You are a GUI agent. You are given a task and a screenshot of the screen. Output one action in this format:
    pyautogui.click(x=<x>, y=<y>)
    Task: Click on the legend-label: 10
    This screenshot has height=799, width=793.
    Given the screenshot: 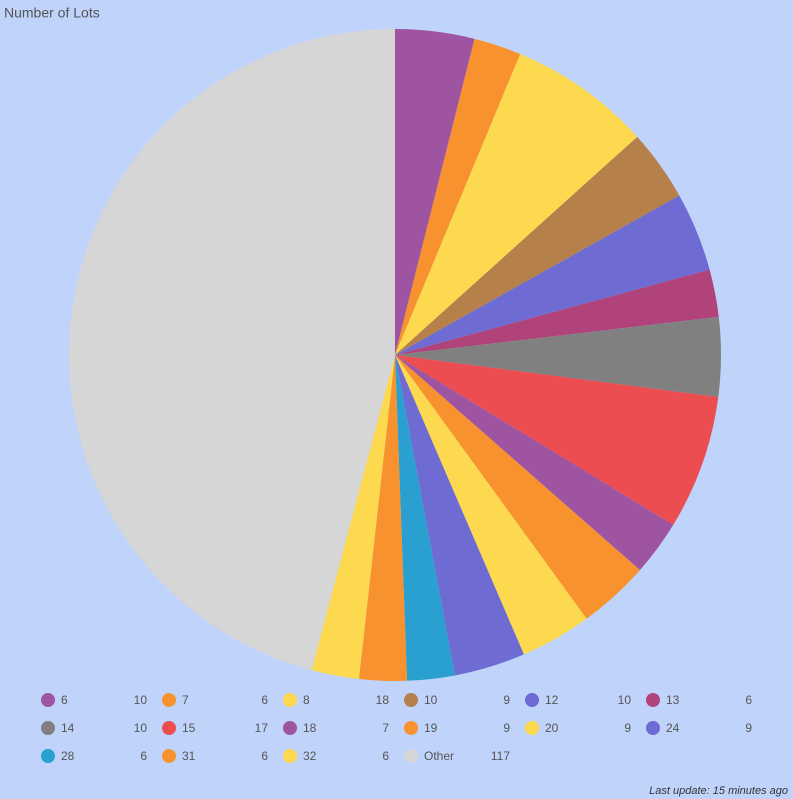 What is the action you would take?
    pyautogui.click(x=431, y=700)
    